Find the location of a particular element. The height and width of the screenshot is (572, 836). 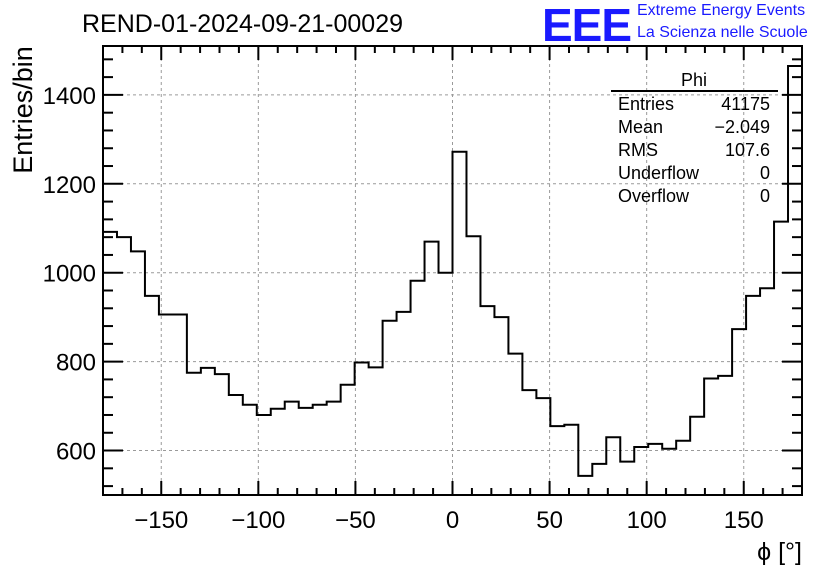

y-tick-label: 1400 is located at coordinates (69, 96).